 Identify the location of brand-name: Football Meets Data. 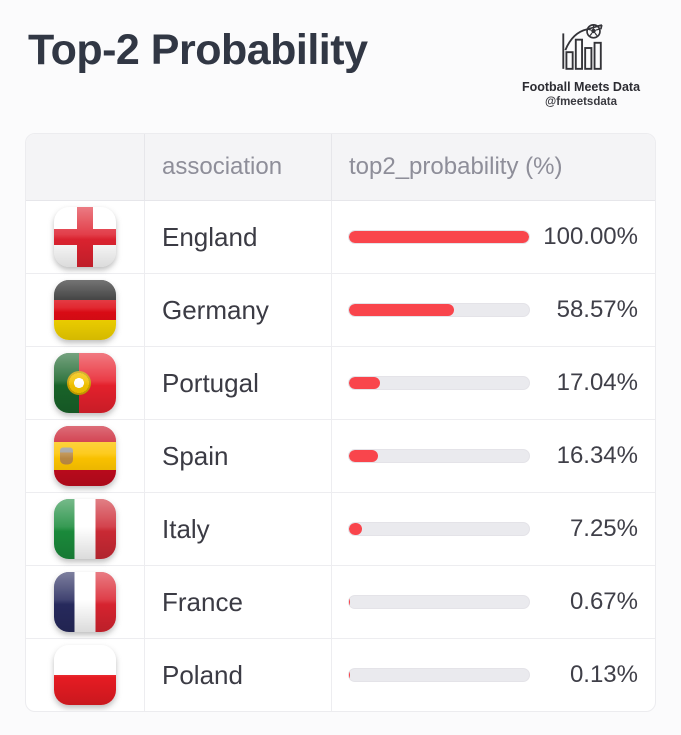
(581, 87).